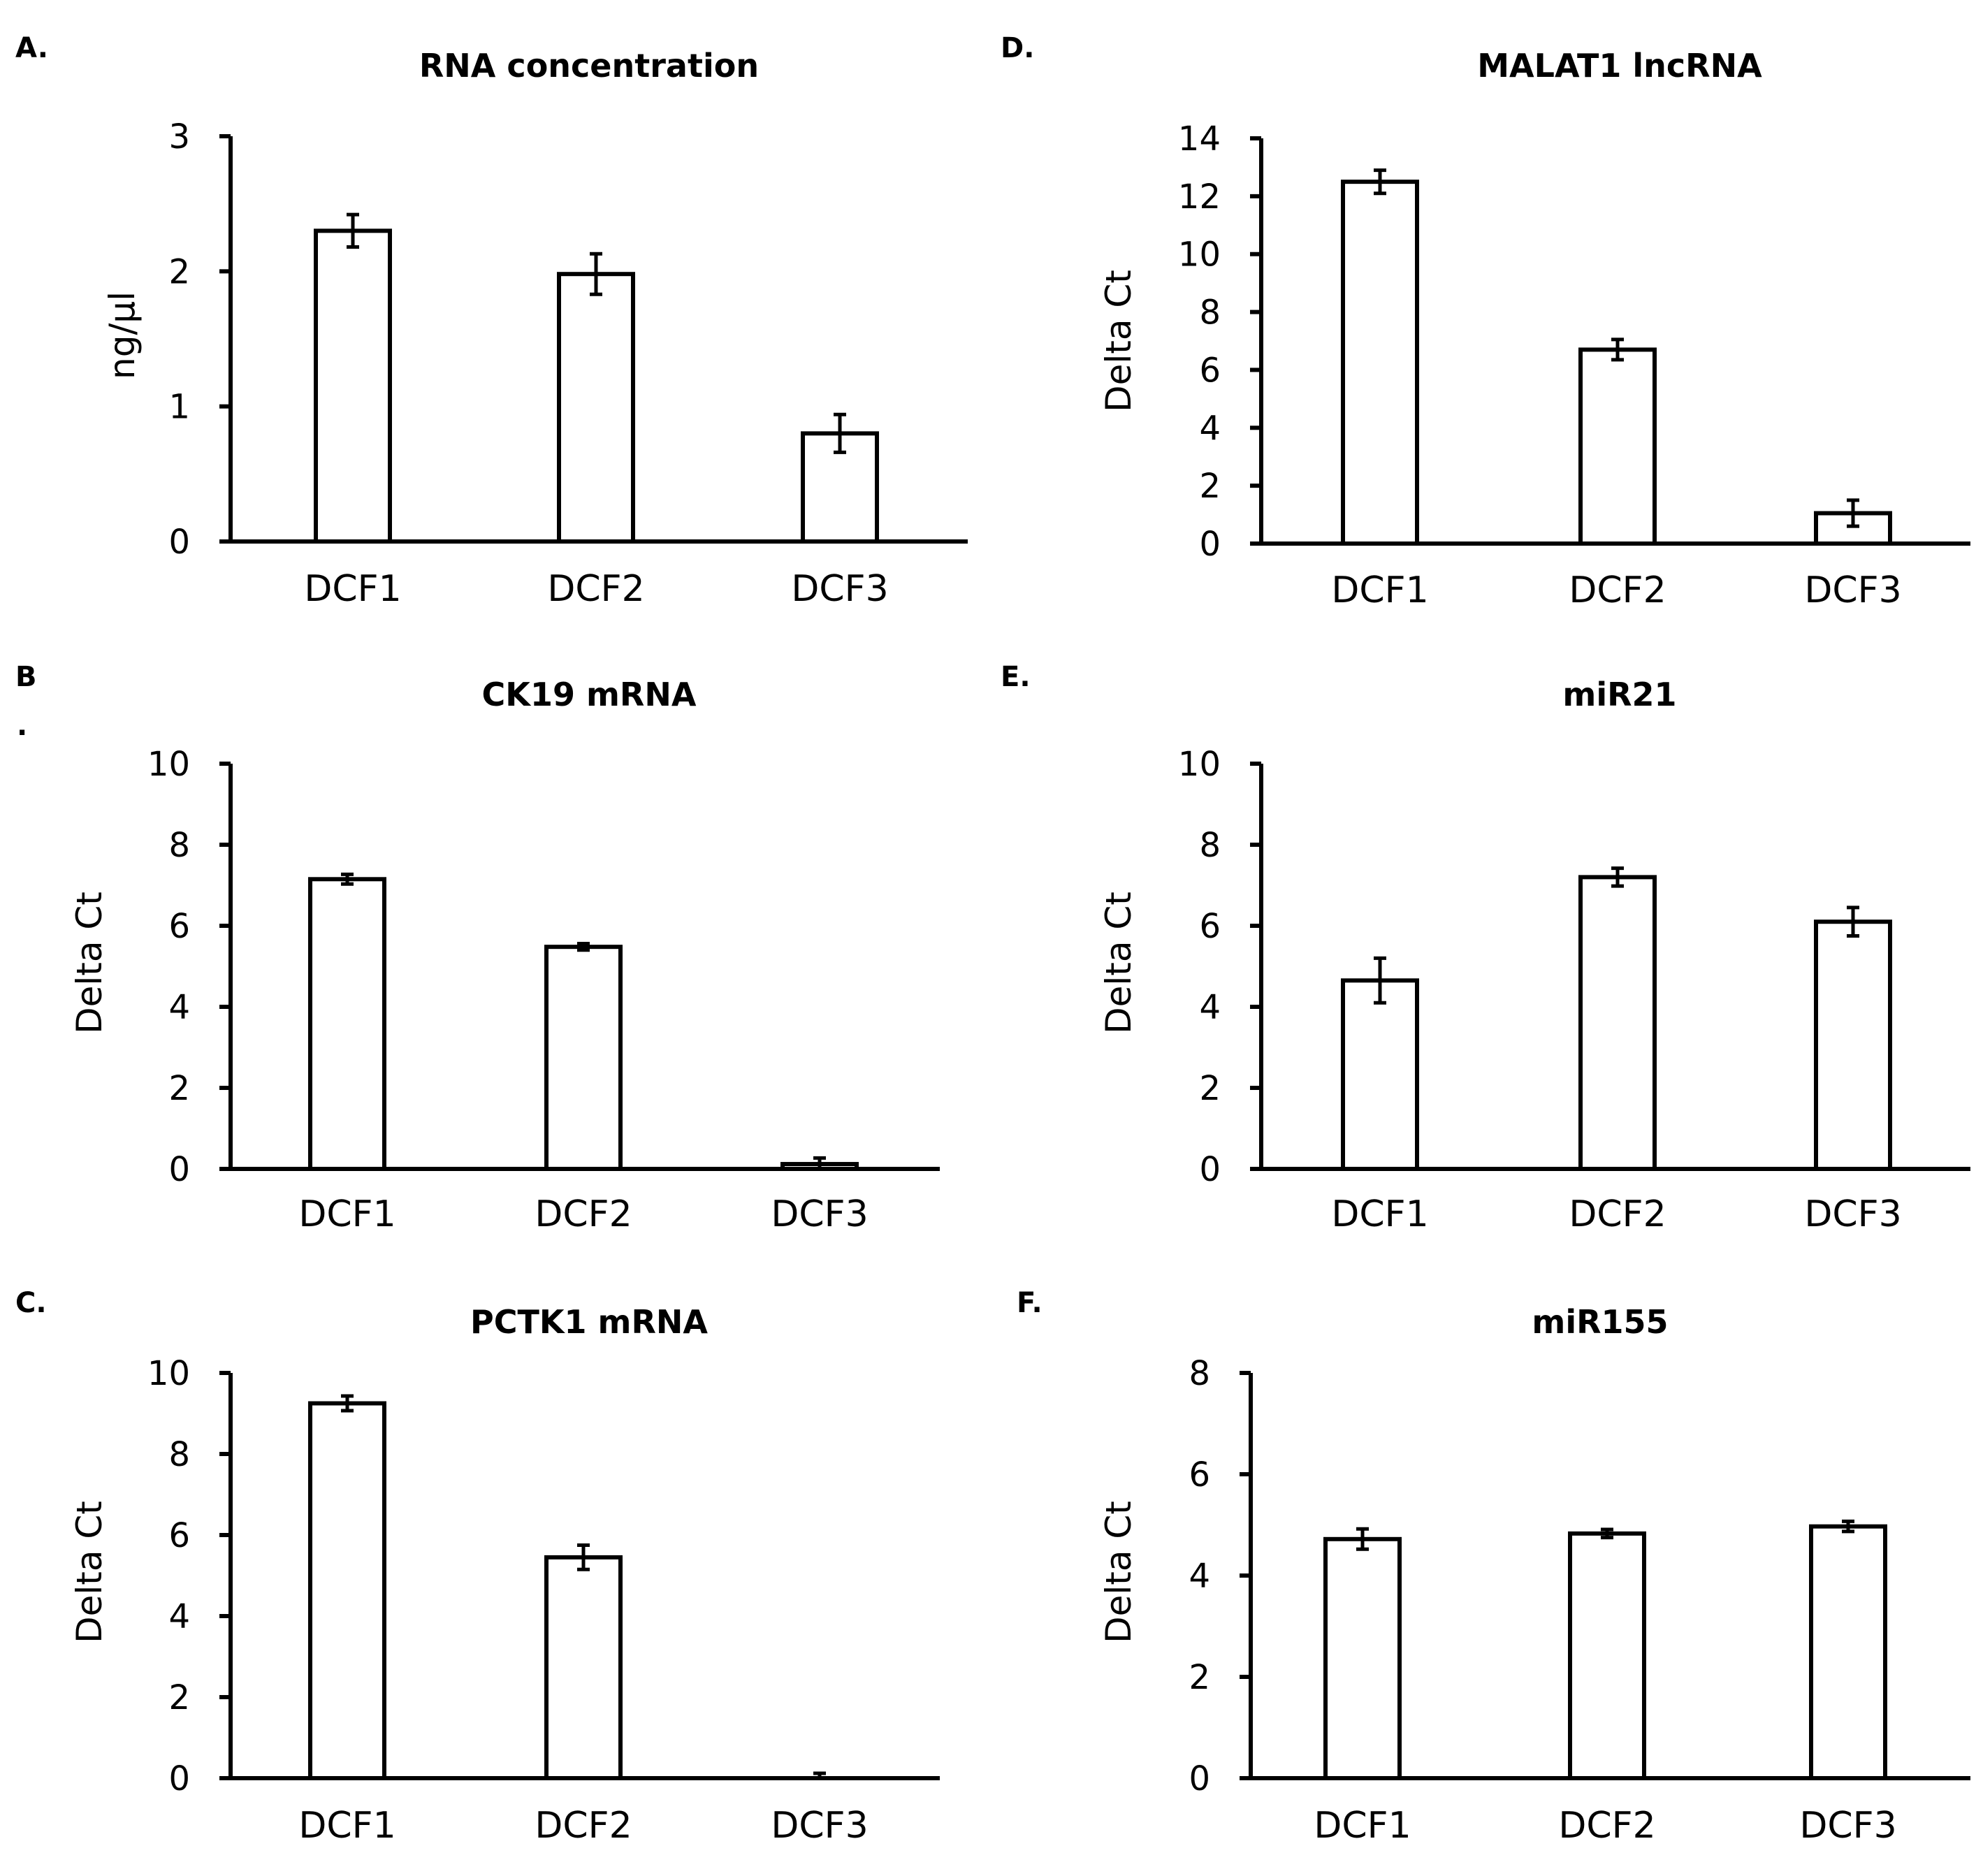 This screenshot has height=1876, width=1983. What do you see at coordinates (122, 335) in the screenshot?
I see `y-axis-label: ng/µl` at bounding box center [122, 335].